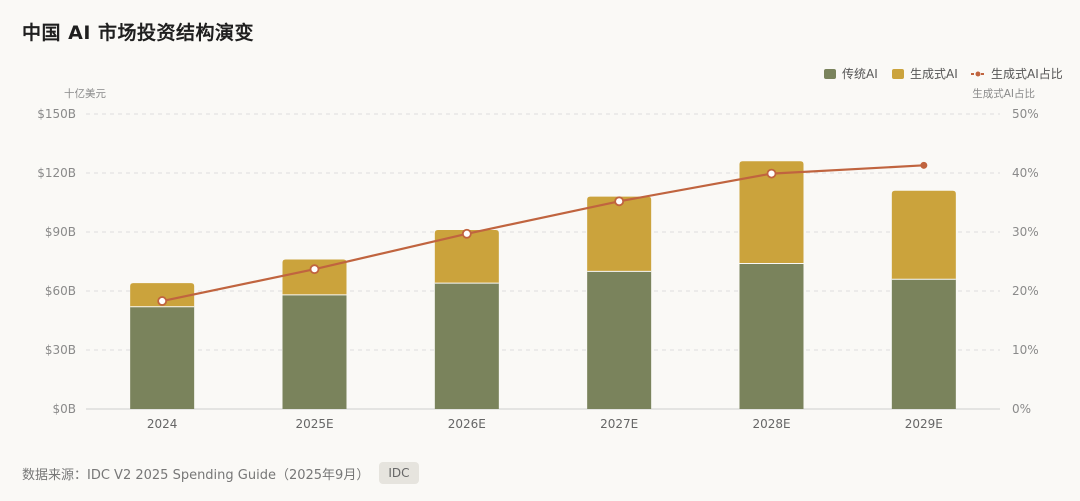 The height and width of the screenshot is (501, 1080). I want to click on y-left-tick-label: $60B, so click(60, 291).